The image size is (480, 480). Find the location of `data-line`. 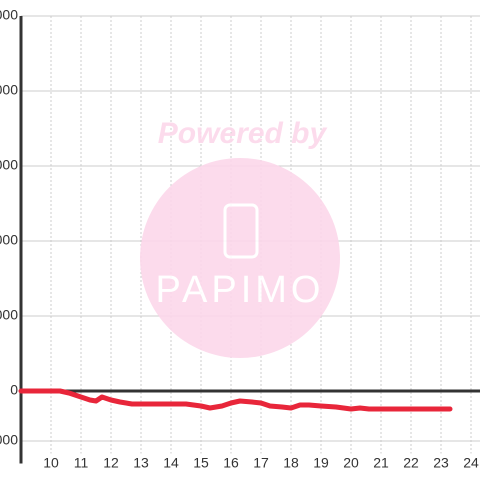

data-line is located at coordinates (235, 400).